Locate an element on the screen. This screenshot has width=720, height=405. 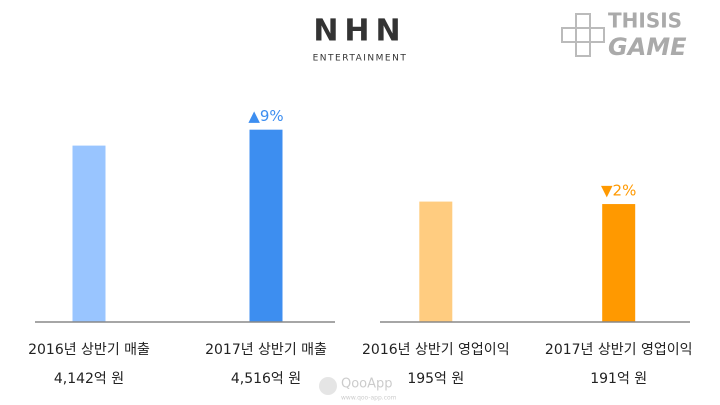
watermark: QooApp www.qoo-app.com is located at coordinates (358, 389).